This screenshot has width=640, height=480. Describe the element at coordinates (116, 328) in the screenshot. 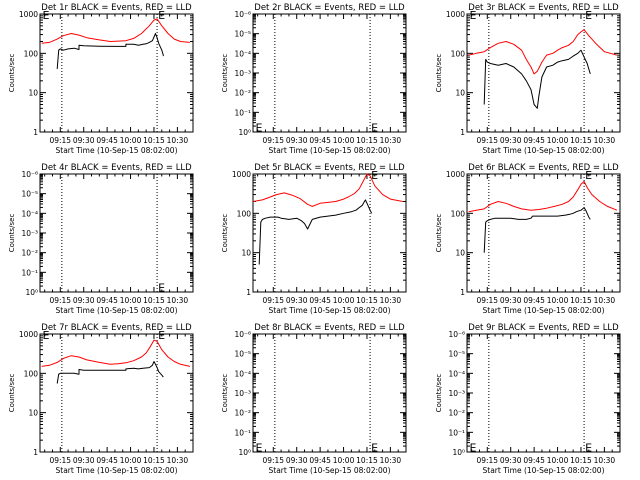

I see `panel-title: Det 7r BLACK = Events, RED = LLD` at that location.